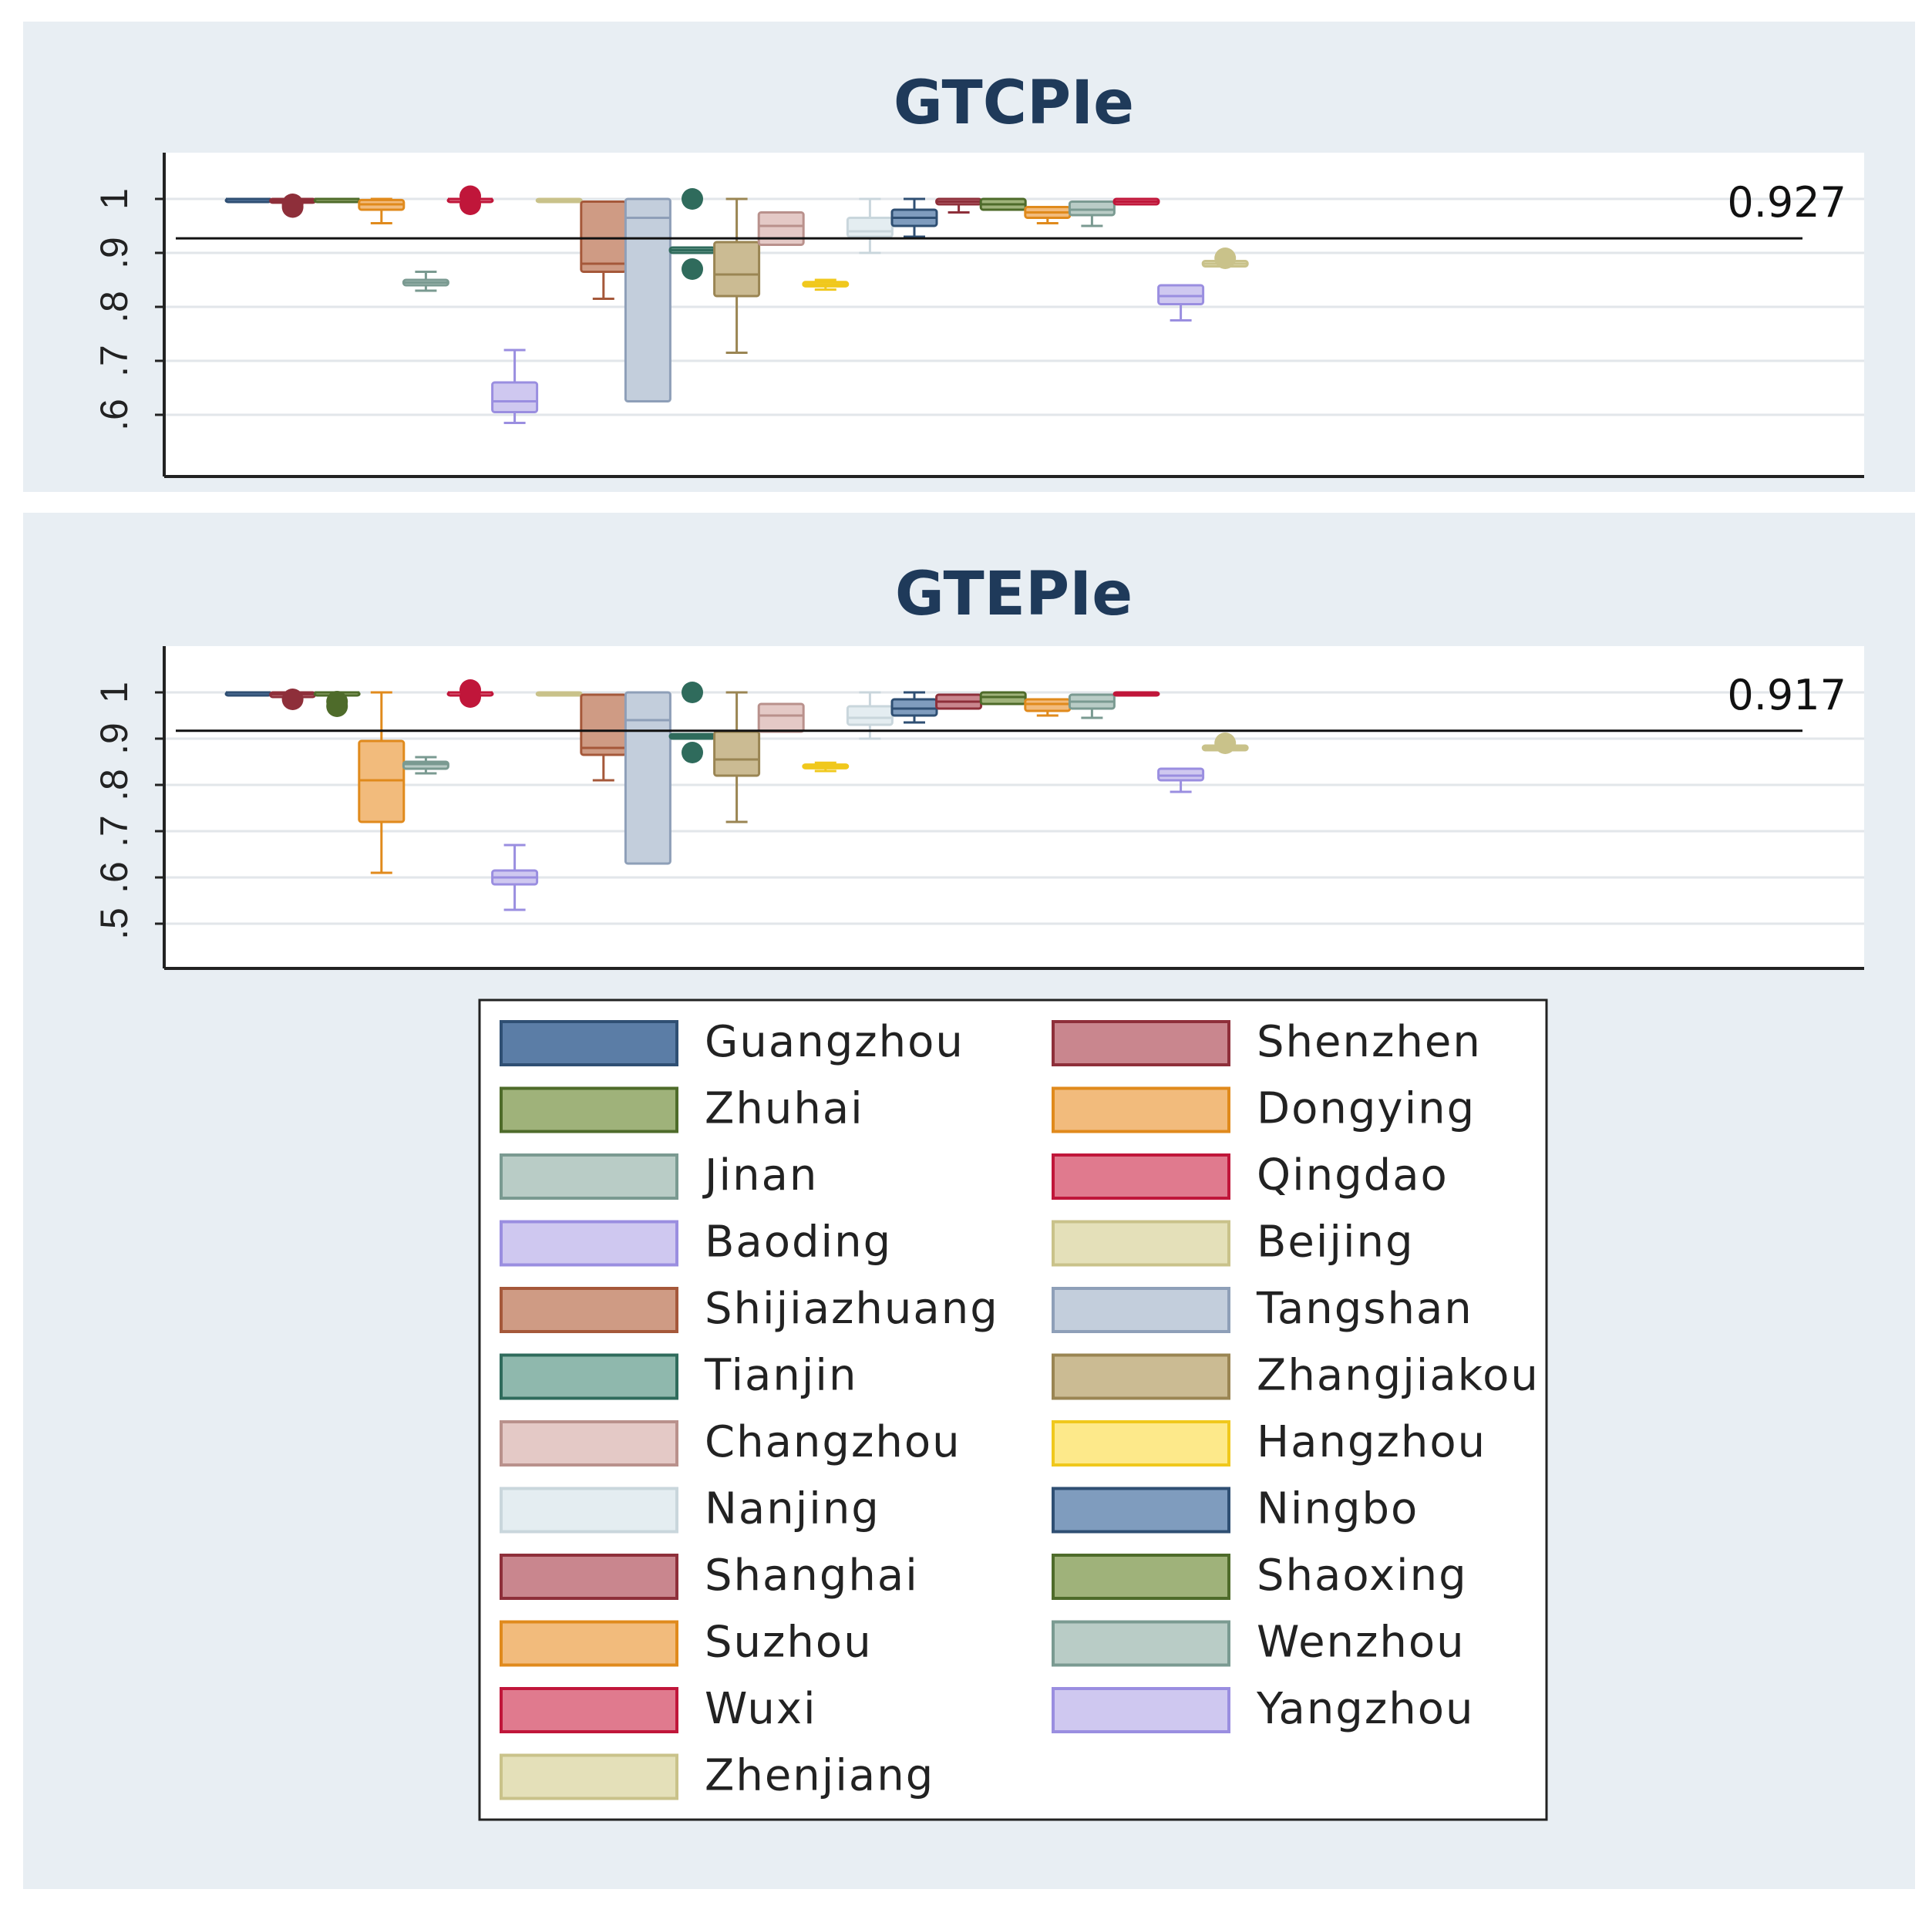  I want to click on box-shaoxing, so click(1003, 204).